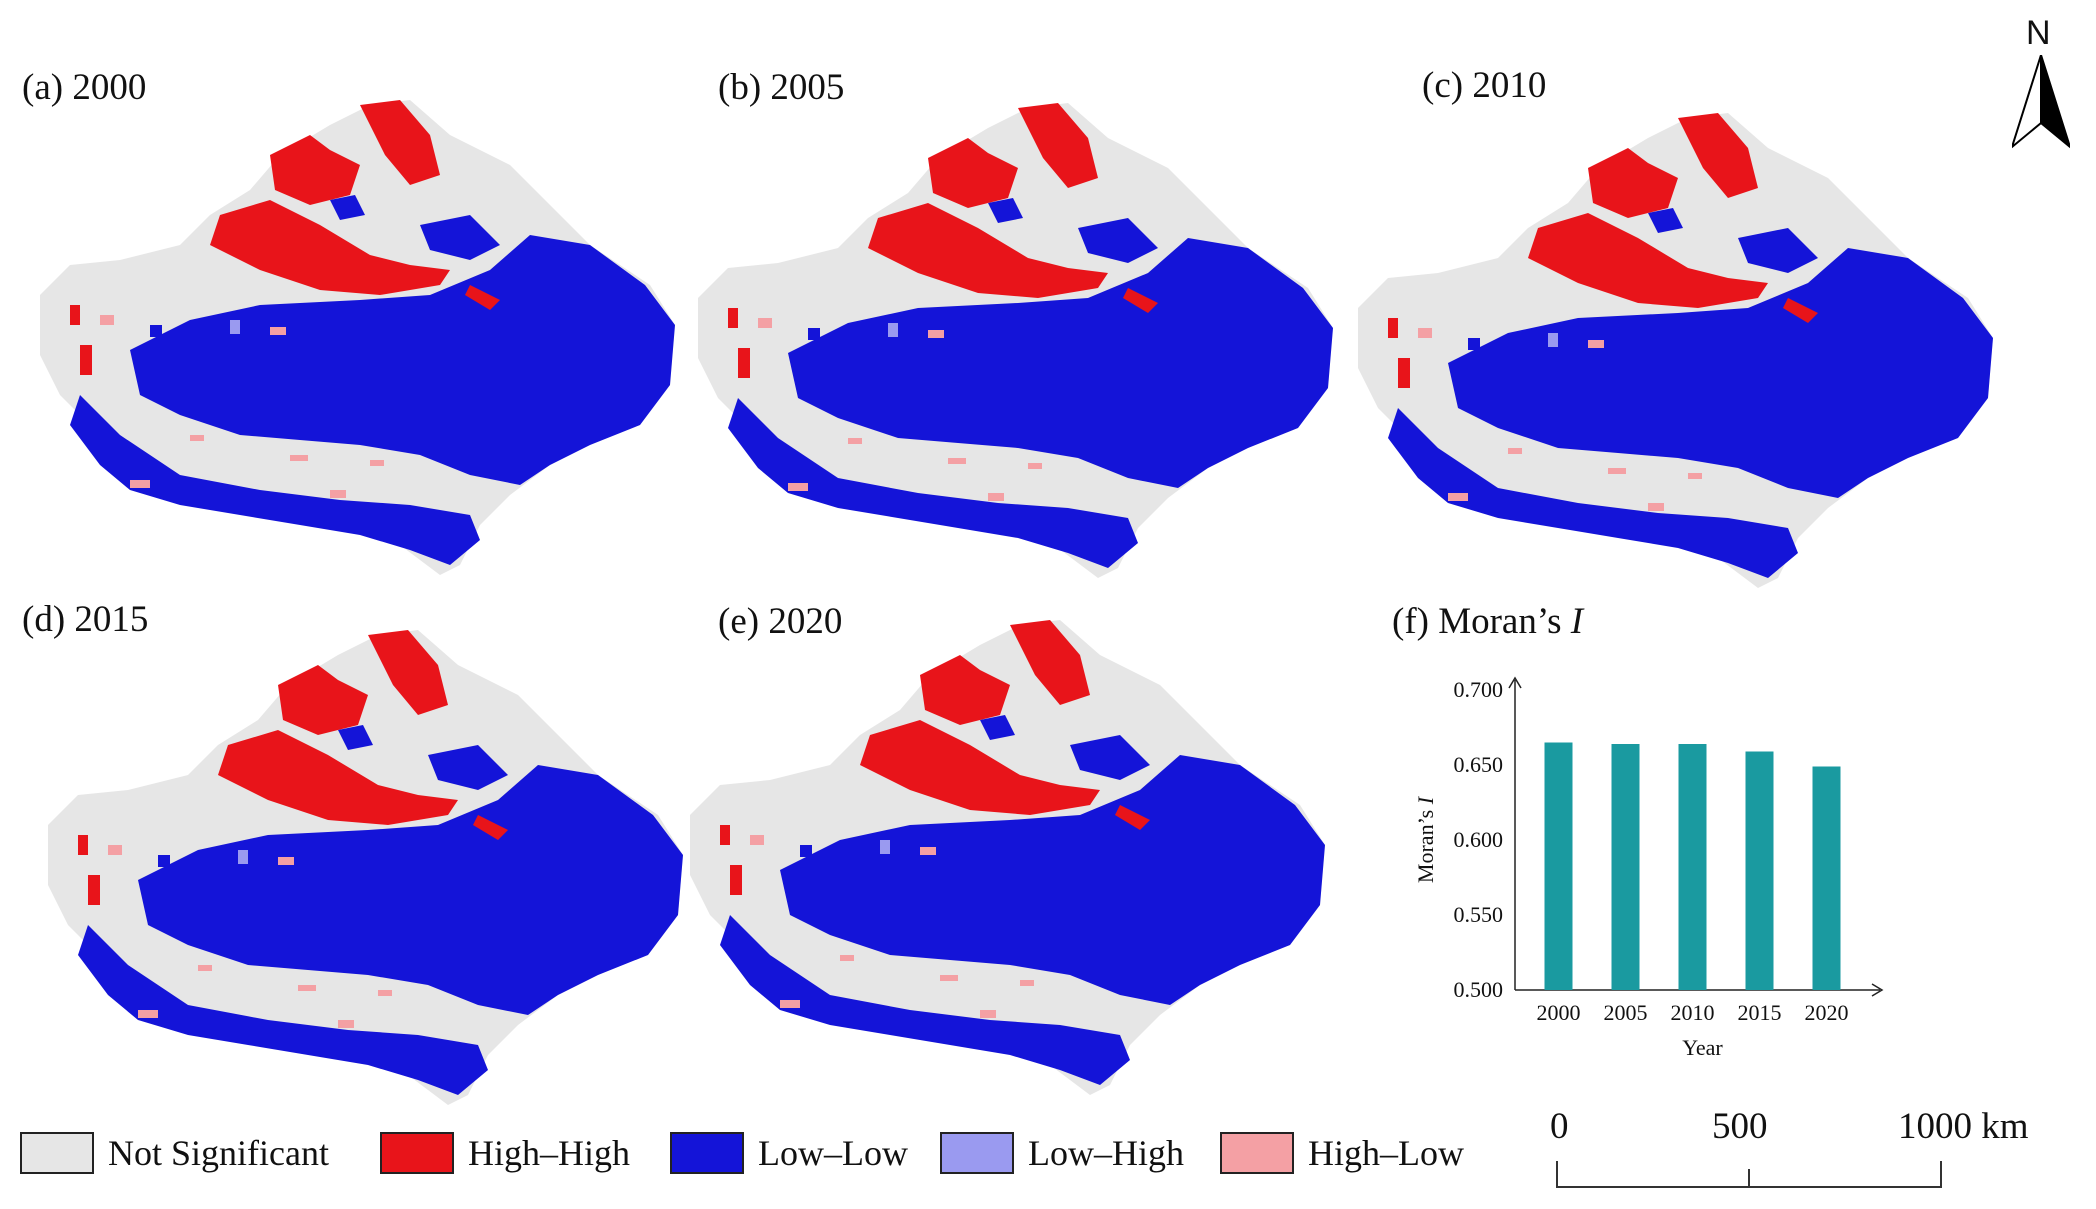 Image resolution: width=2096 pixels, height=1209 pixels. I want to click on y-axis-label: Moran’s I, so click(1425, 839).